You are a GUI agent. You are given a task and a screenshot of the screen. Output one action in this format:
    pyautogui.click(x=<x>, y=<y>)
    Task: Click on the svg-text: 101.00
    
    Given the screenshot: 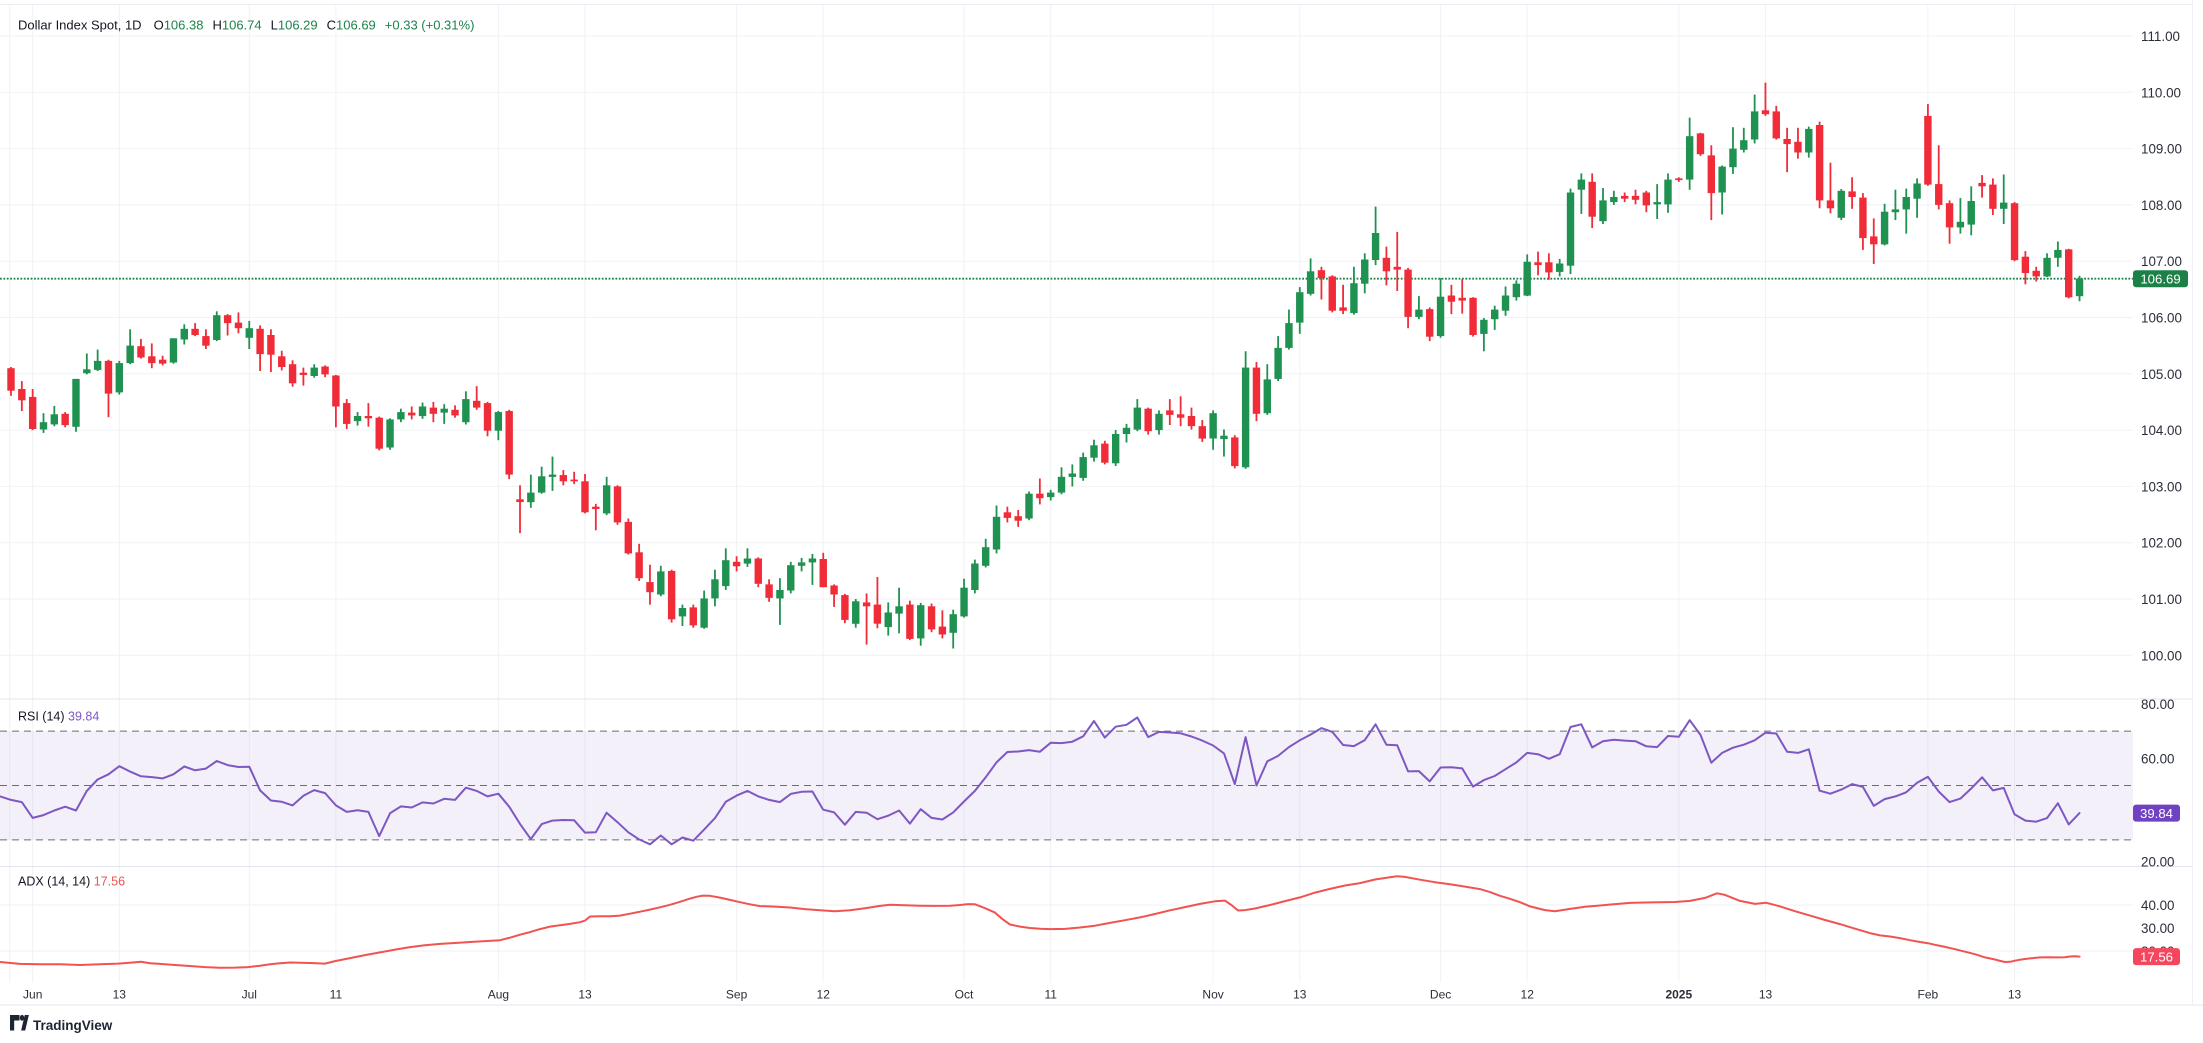 What is the action you would take?
    pyautogui.click(x=2161, y=599)
    